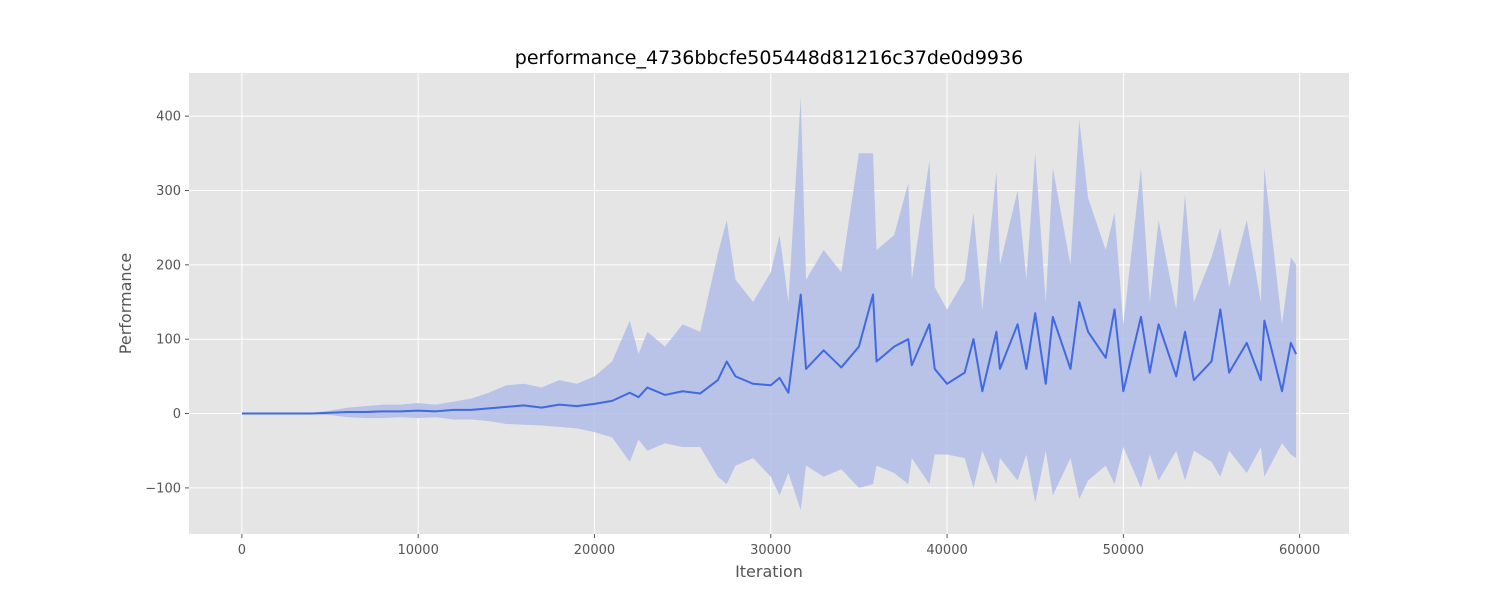 This screenshot has width=1500, height=600. What do you see at coordinates (177, 414) in the screenshot?
I see `y-tick-label: 0` at bounding box center [177, 414].